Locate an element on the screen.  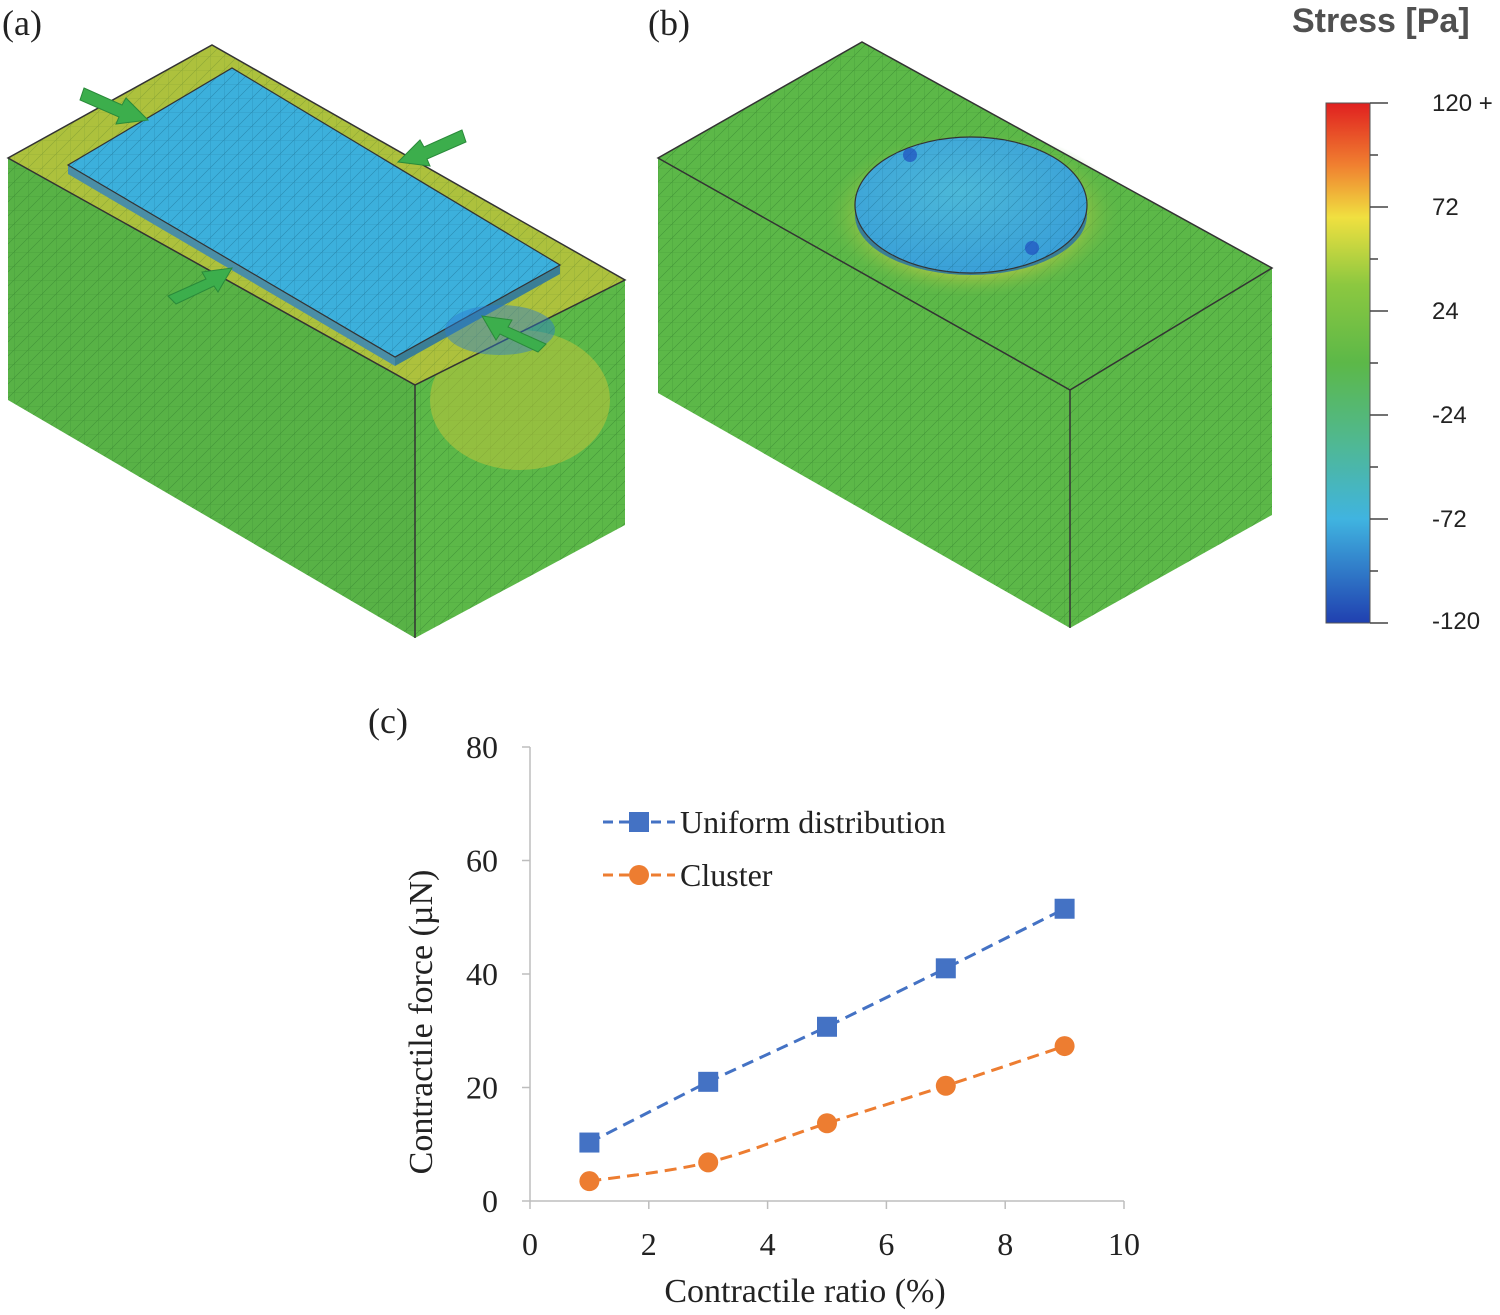
colorbar-gradient is located at coordinates (1348, 363).